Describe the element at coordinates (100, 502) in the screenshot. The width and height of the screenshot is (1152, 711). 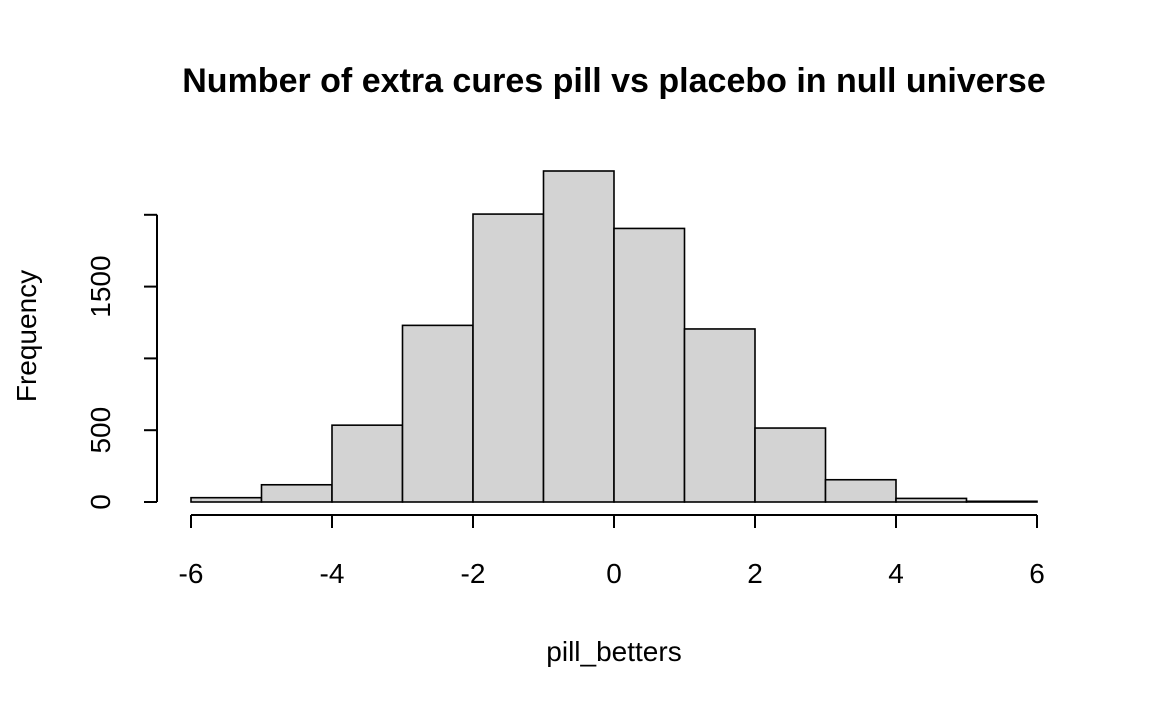
I see `y-tick-label: 0` at that location.